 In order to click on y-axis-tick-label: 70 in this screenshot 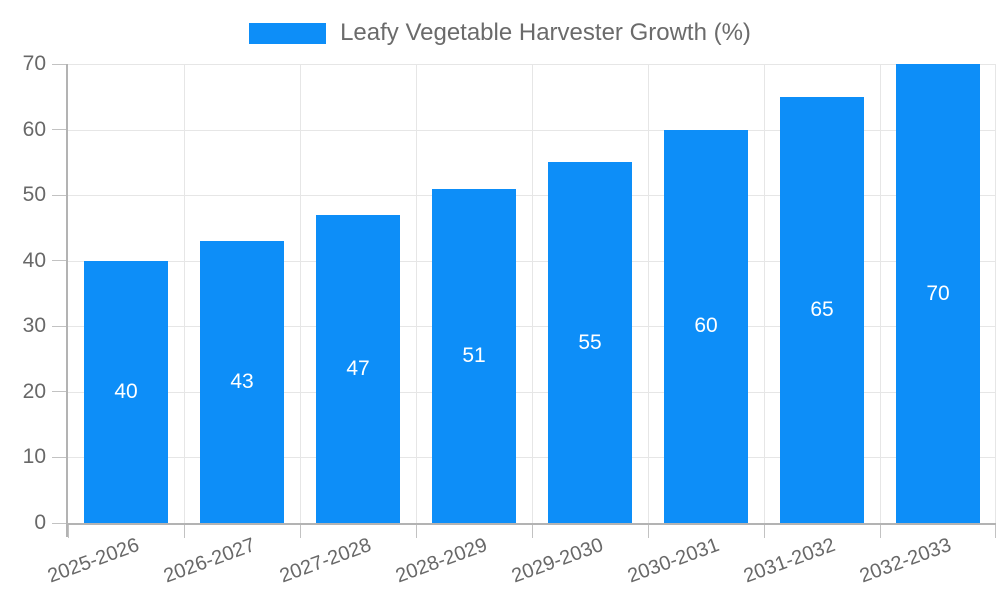, I will do `click(34, 63)`.